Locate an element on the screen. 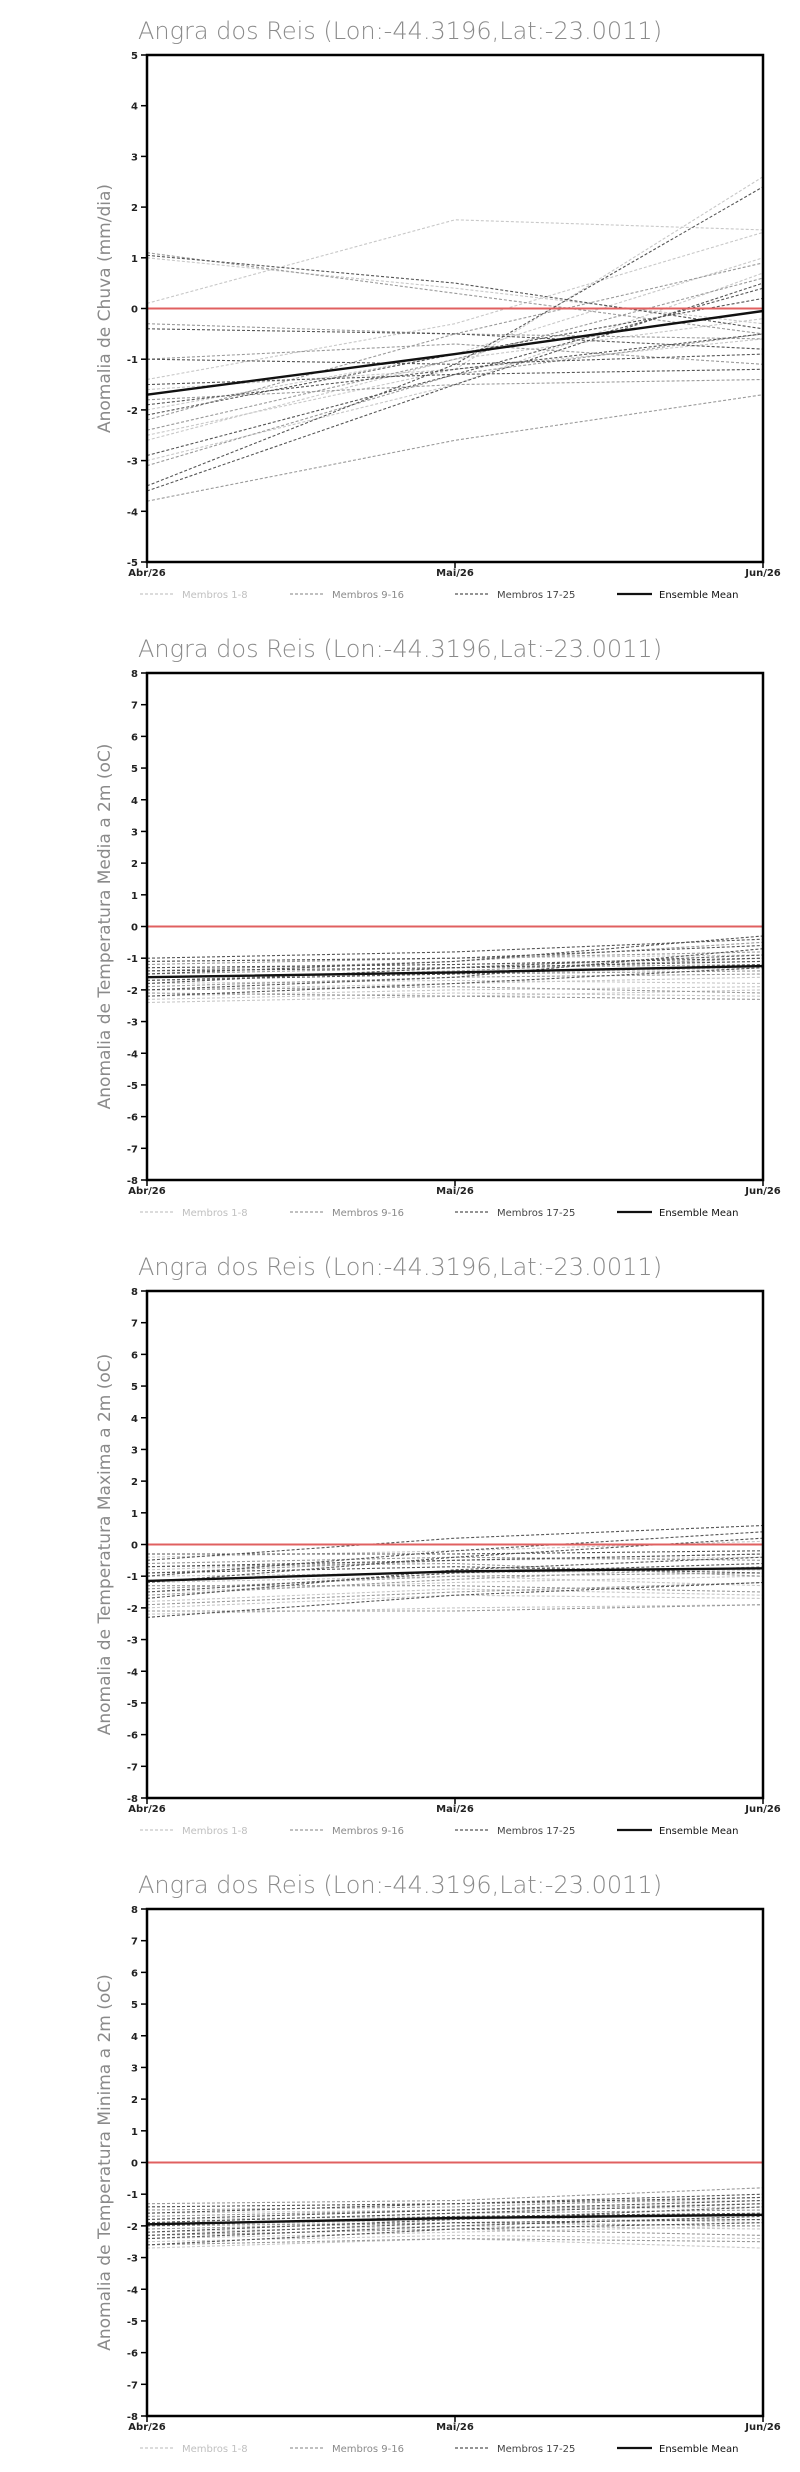 The image size is (800, 2472). y-tick-label: -8 is located at coordinates (132, 2417).